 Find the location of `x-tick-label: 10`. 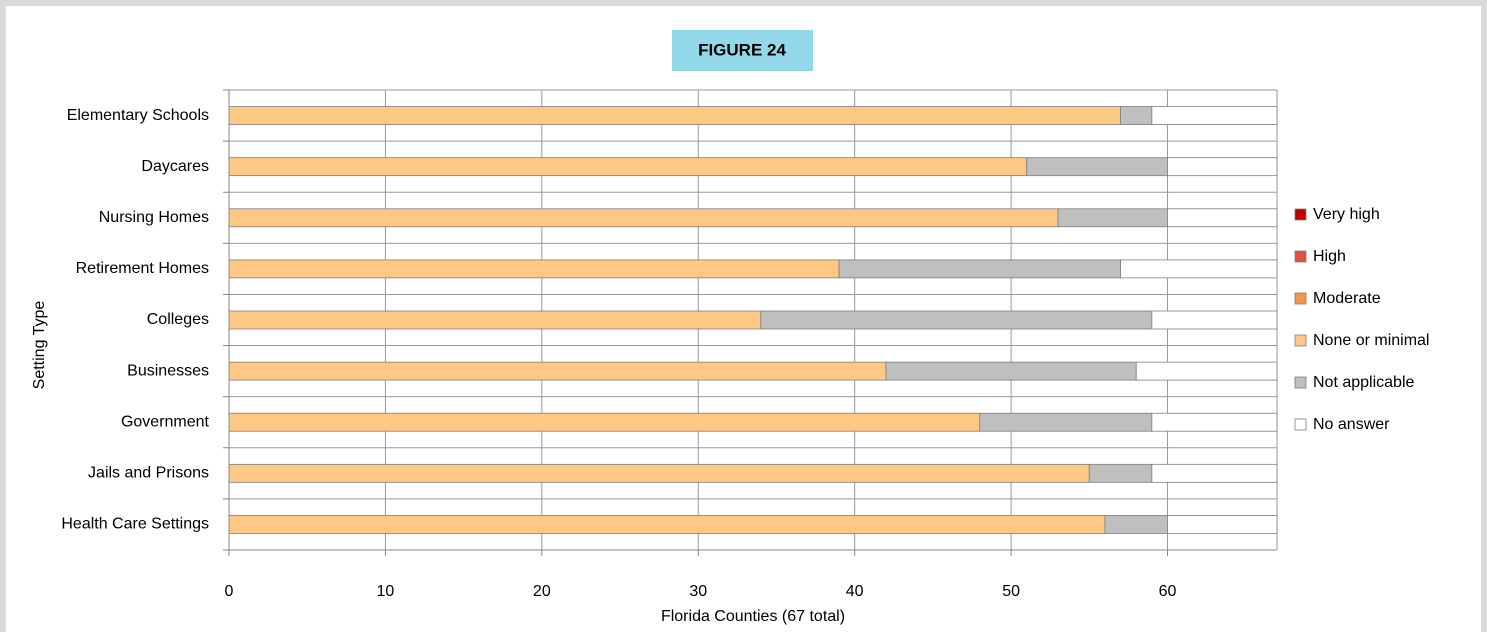

x-tick-label: 10 is located at coordinates (386, 591).